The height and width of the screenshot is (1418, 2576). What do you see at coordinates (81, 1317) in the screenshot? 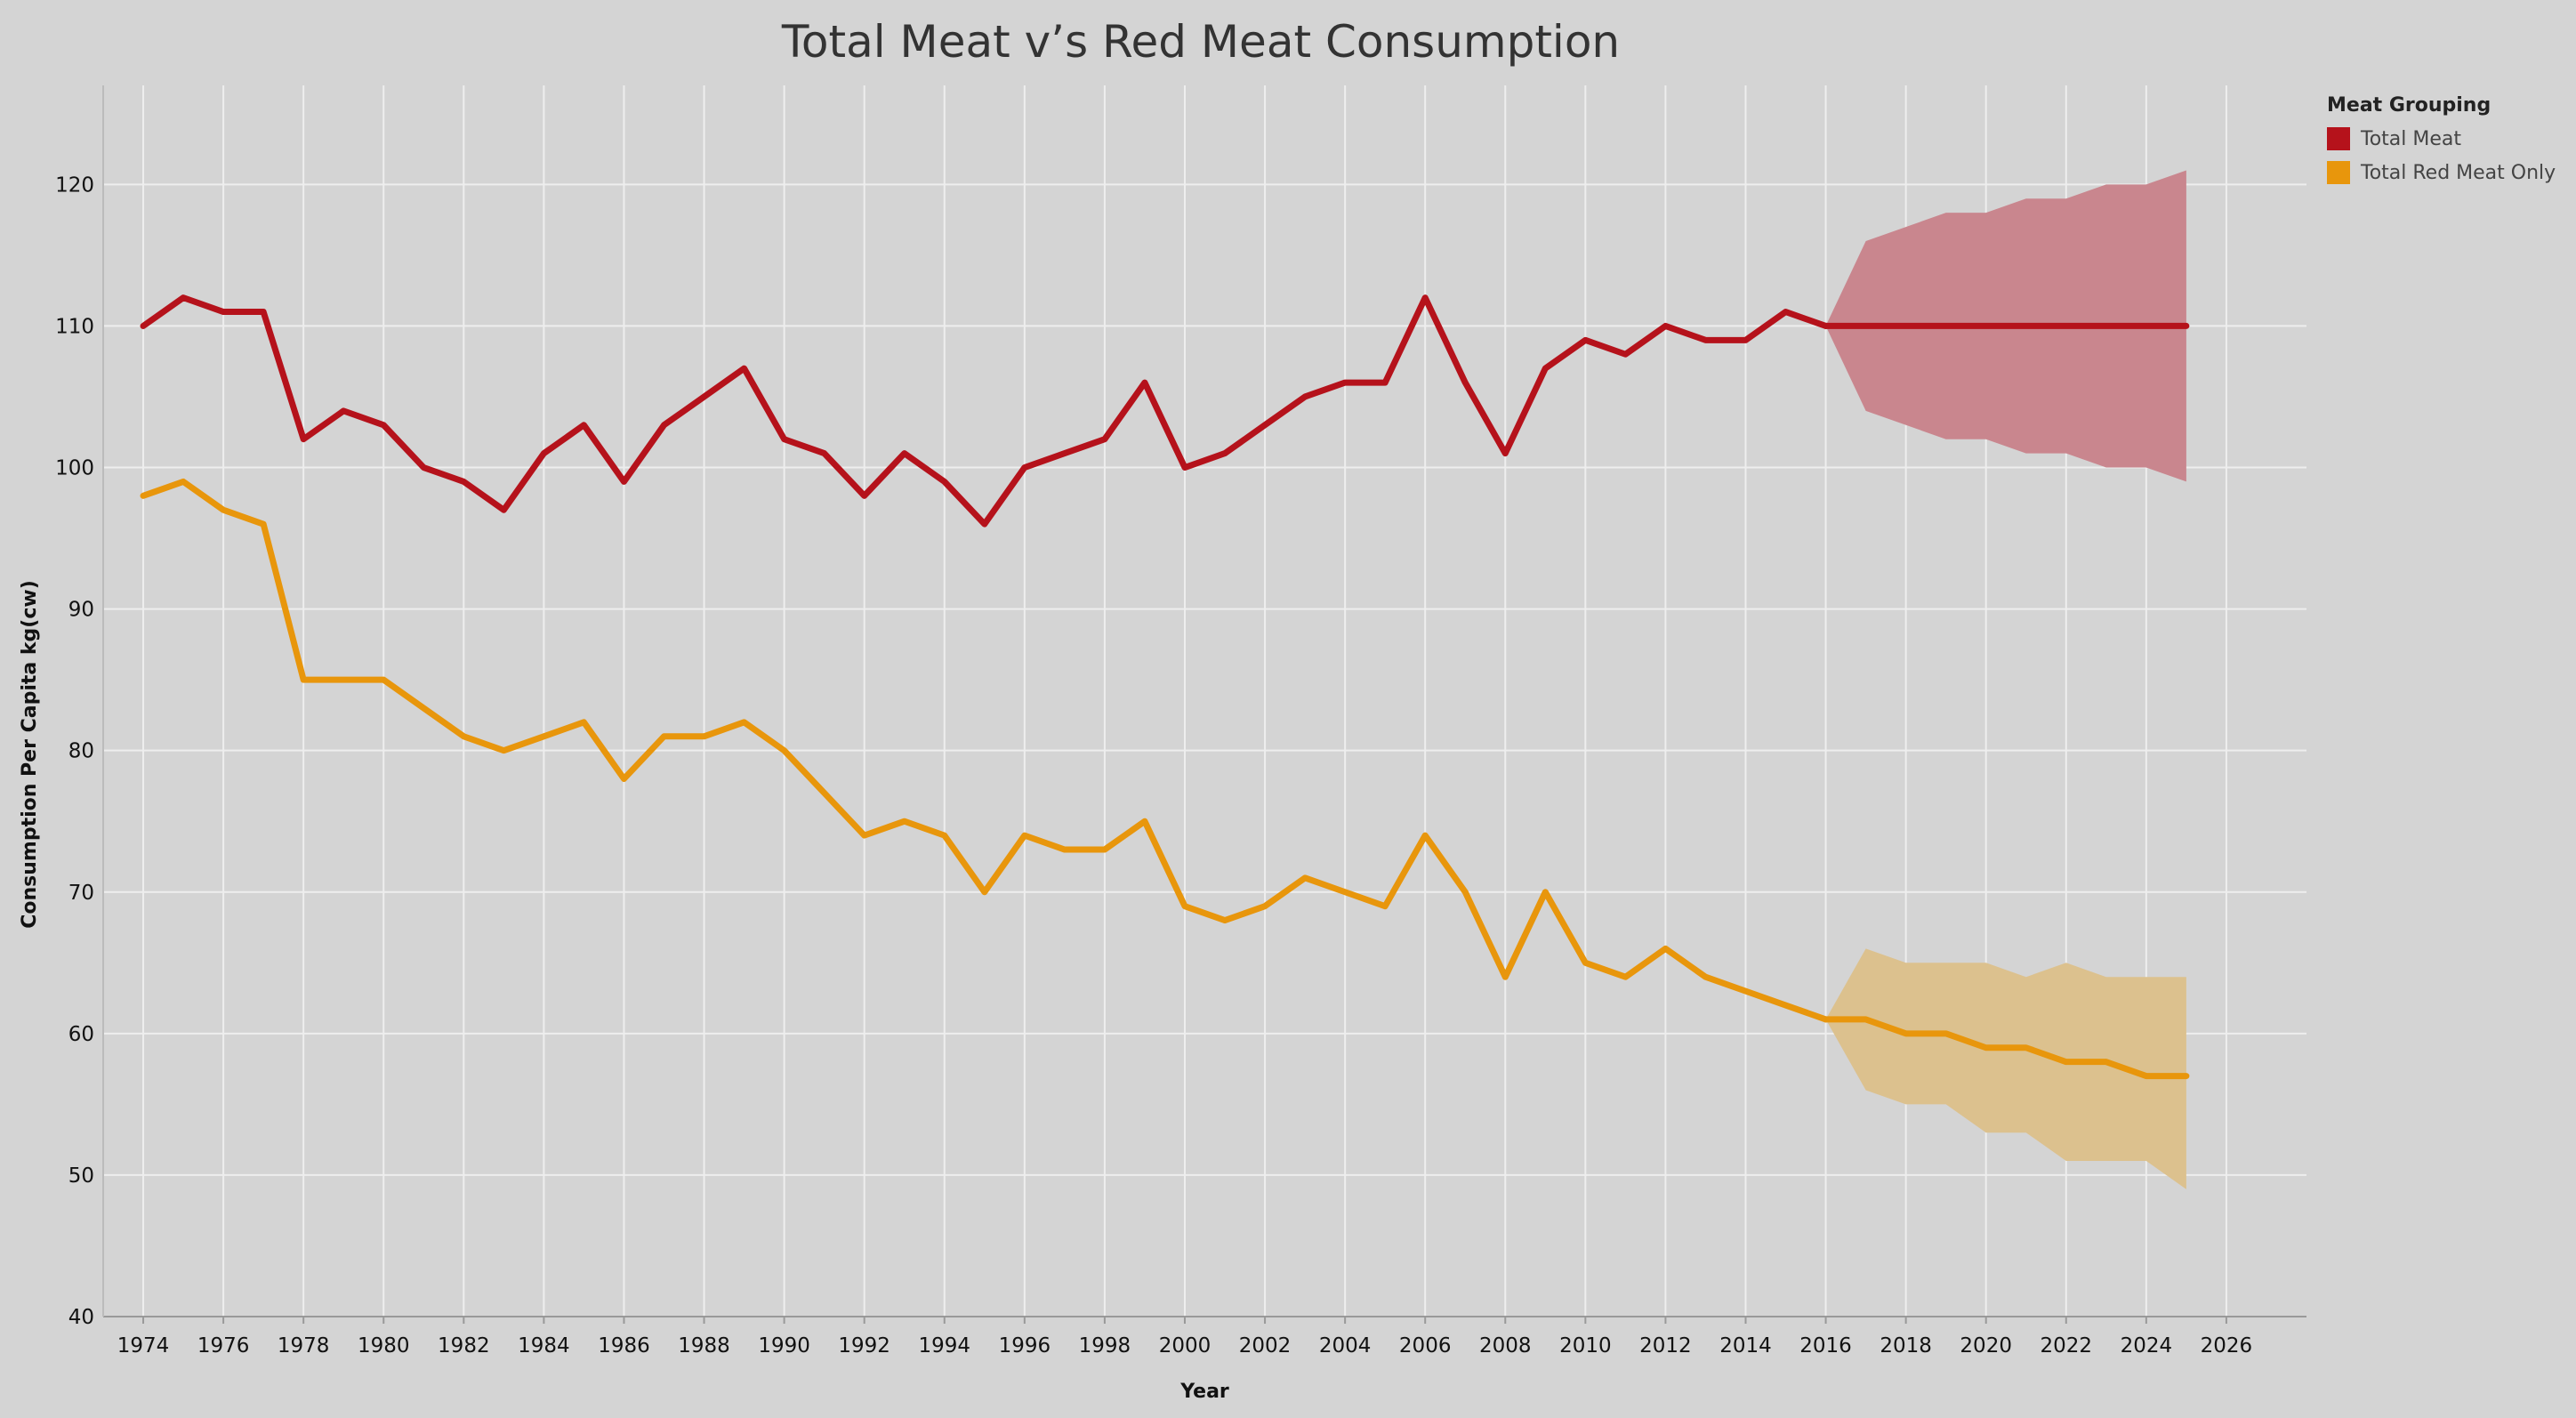
I see `y-tick-label: 40` at bounding box center [81, 1317].